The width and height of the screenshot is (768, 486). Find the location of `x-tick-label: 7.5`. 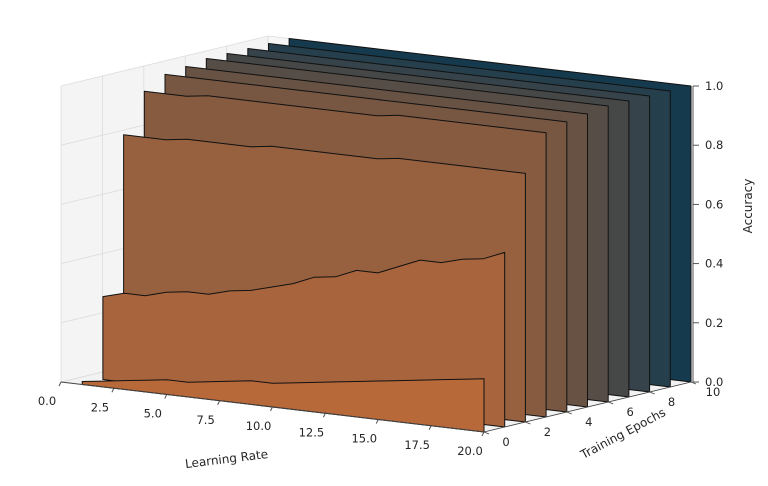

x-tick-label: 7.5 is located at coordinates (205, 420).